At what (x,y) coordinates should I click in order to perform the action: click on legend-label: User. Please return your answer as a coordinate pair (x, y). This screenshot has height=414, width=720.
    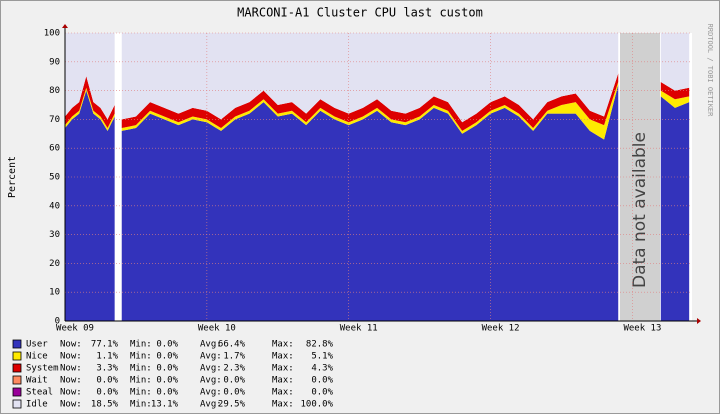
    Looking at the image, I should click on (37, 345).